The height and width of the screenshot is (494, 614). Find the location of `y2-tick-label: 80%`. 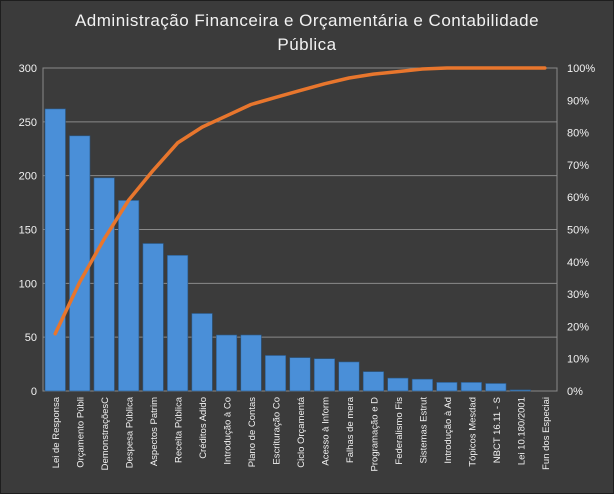

y2-tick-label: 80% is located at coordinates (578, 134).